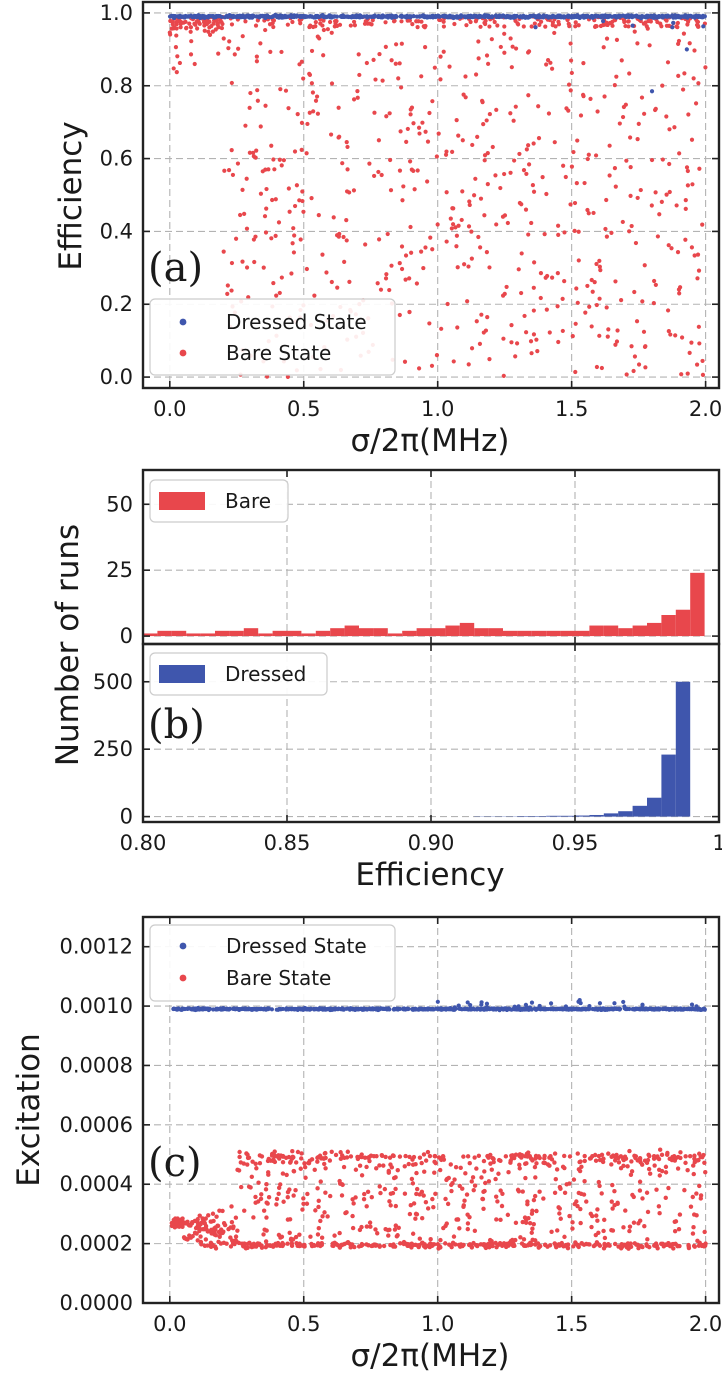  What do you see at coordinates (582, 749) in the screenshot?
I see `panel-b-bottom-bars` at bounding box center [582, 749].